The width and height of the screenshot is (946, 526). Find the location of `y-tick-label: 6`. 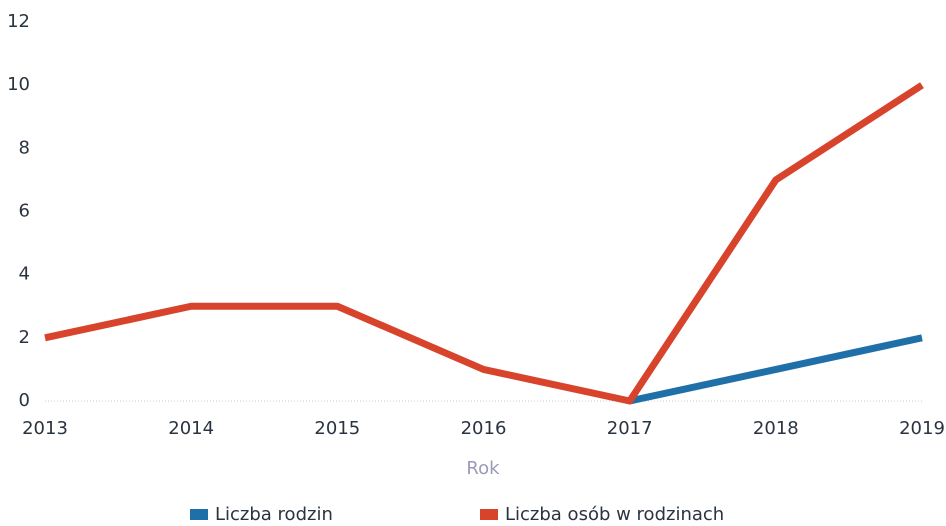

y-tick-label: 6 is located at coordinates (24, 211).